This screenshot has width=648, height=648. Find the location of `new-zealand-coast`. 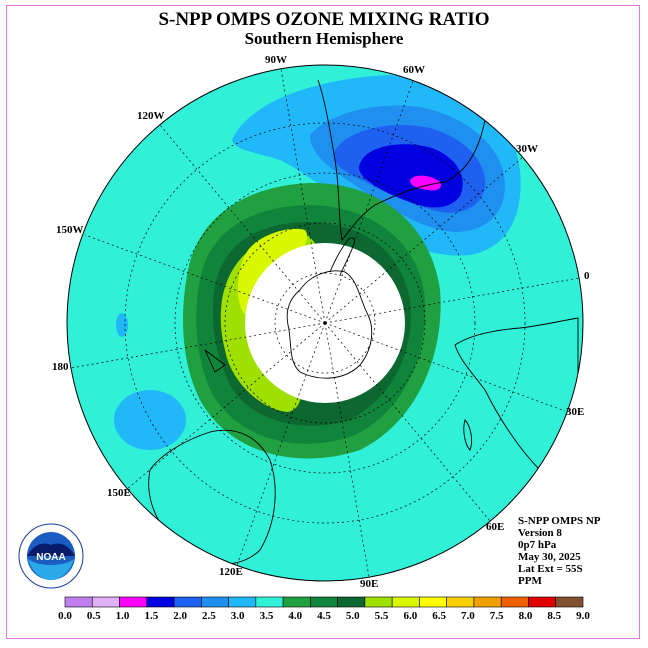

new-zealand-coast is located at coordinates (215, 361).